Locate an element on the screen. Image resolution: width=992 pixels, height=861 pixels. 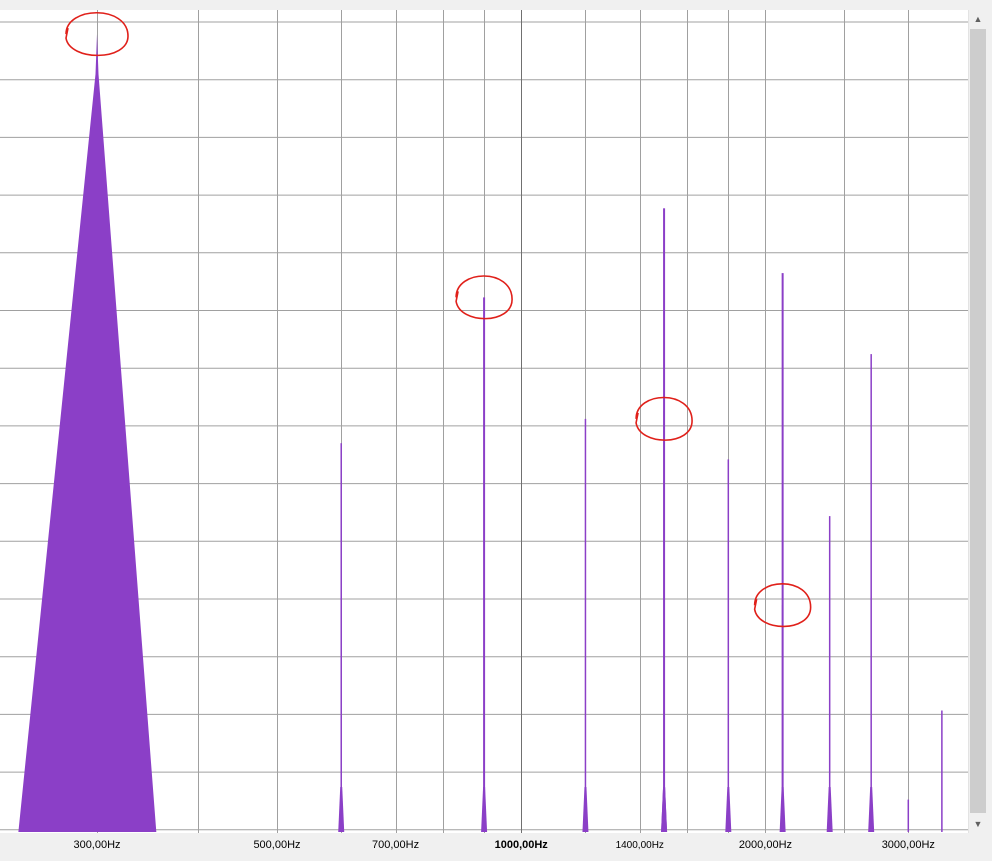
x-tick-label: 3000,00Hz is located at coordinates (908, 845).